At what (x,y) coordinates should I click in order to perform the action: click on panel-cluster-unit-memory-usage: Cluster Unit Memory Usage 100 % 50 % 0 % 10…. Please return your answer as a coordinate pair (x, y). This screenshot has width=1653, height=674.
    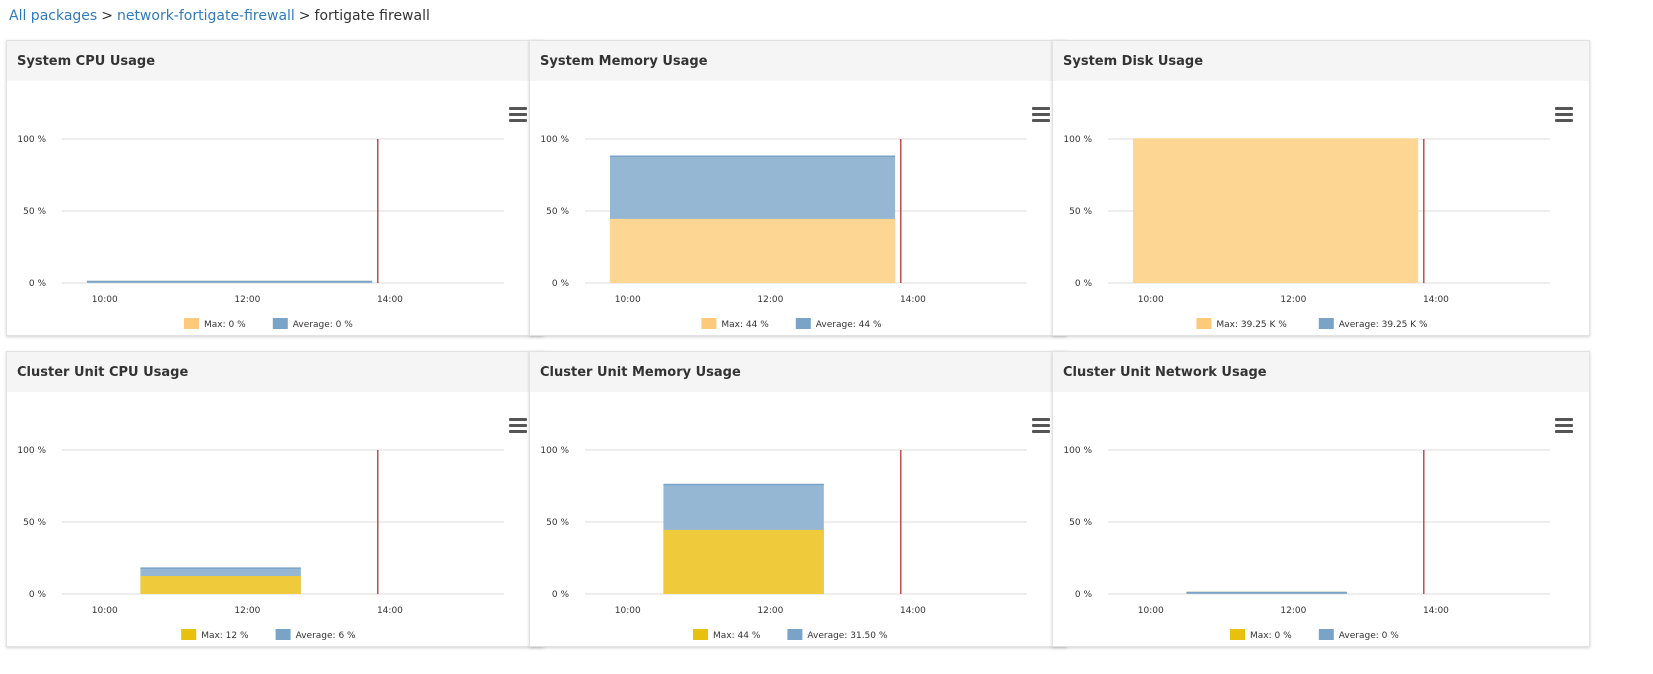
    Looking at the image, I should click on (798, 499).